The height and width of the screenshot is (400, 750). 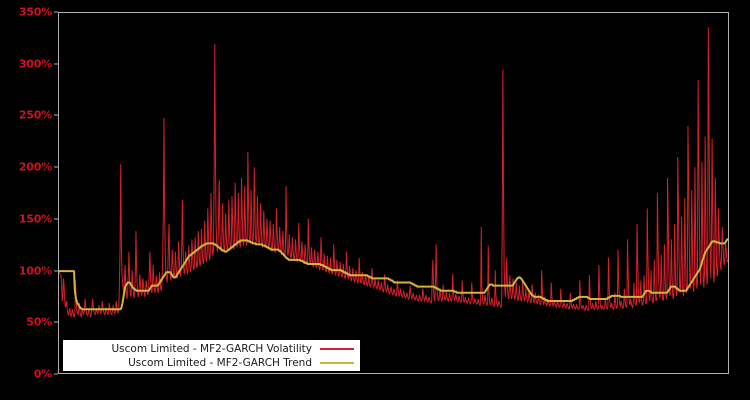 I want to click on y-tick-label: 350%, so click(x=35, y=12).